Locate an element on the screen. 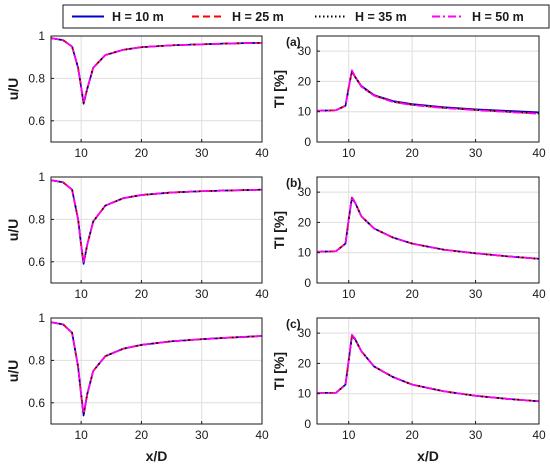  panel-ti-top: 10 20 30 40 0 10 20 30 TI [%] (a) is located at coordinates (408, 97).